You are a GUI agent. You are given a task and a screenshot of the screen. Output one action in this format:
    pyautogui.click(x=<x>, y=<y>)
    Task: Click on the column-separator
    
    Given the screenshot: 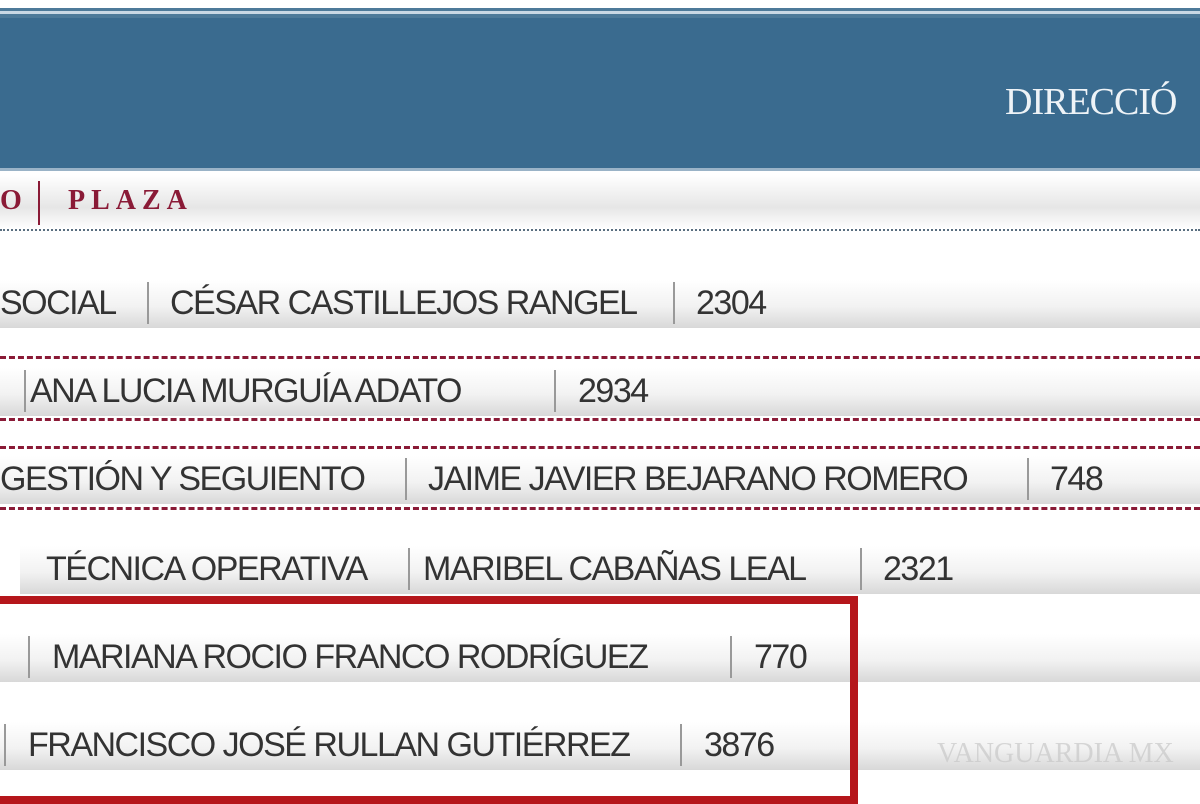 What is the action you would take?
    pyautogui.click(x=39, y=203)
    